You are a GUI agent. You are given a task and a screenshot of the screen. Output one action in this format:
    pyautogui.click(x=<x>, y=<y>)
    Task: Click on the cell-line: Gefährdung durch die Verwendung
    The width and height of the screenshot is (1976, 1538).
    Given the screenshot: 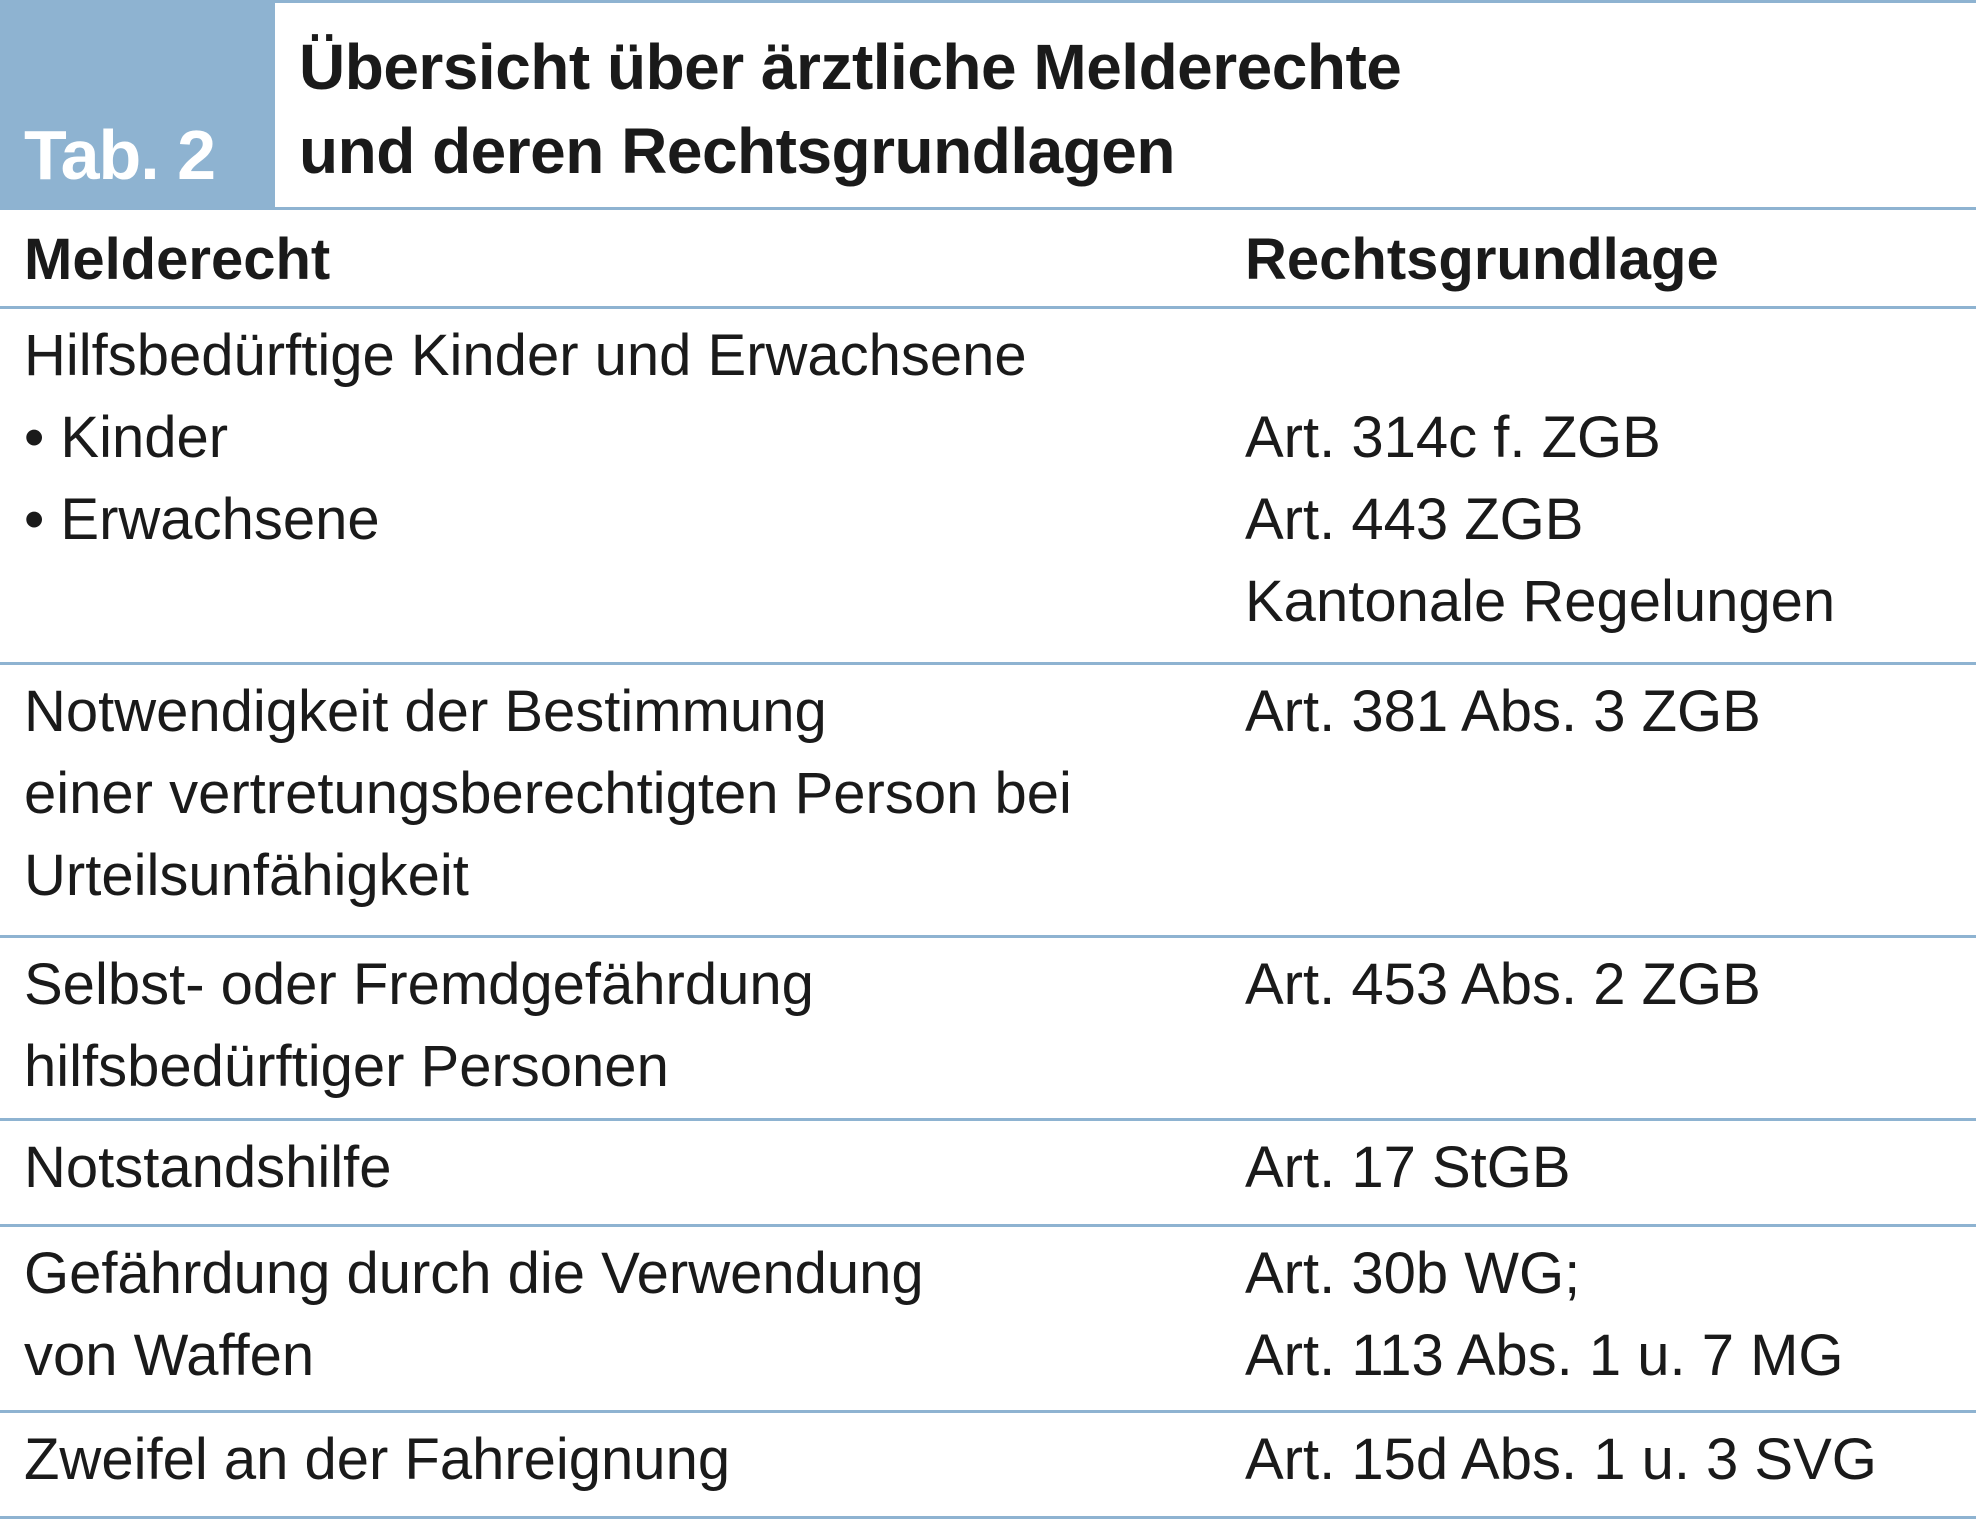 What is the action you would take?
    pyautogui.click(x=474, y=1273)
    